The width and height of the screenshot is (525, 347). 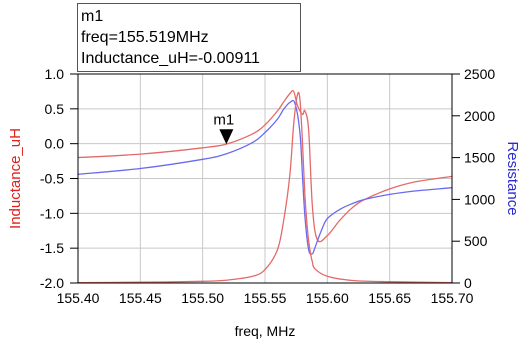 I want to click on marker-triangle, so click(x=226, y=137).